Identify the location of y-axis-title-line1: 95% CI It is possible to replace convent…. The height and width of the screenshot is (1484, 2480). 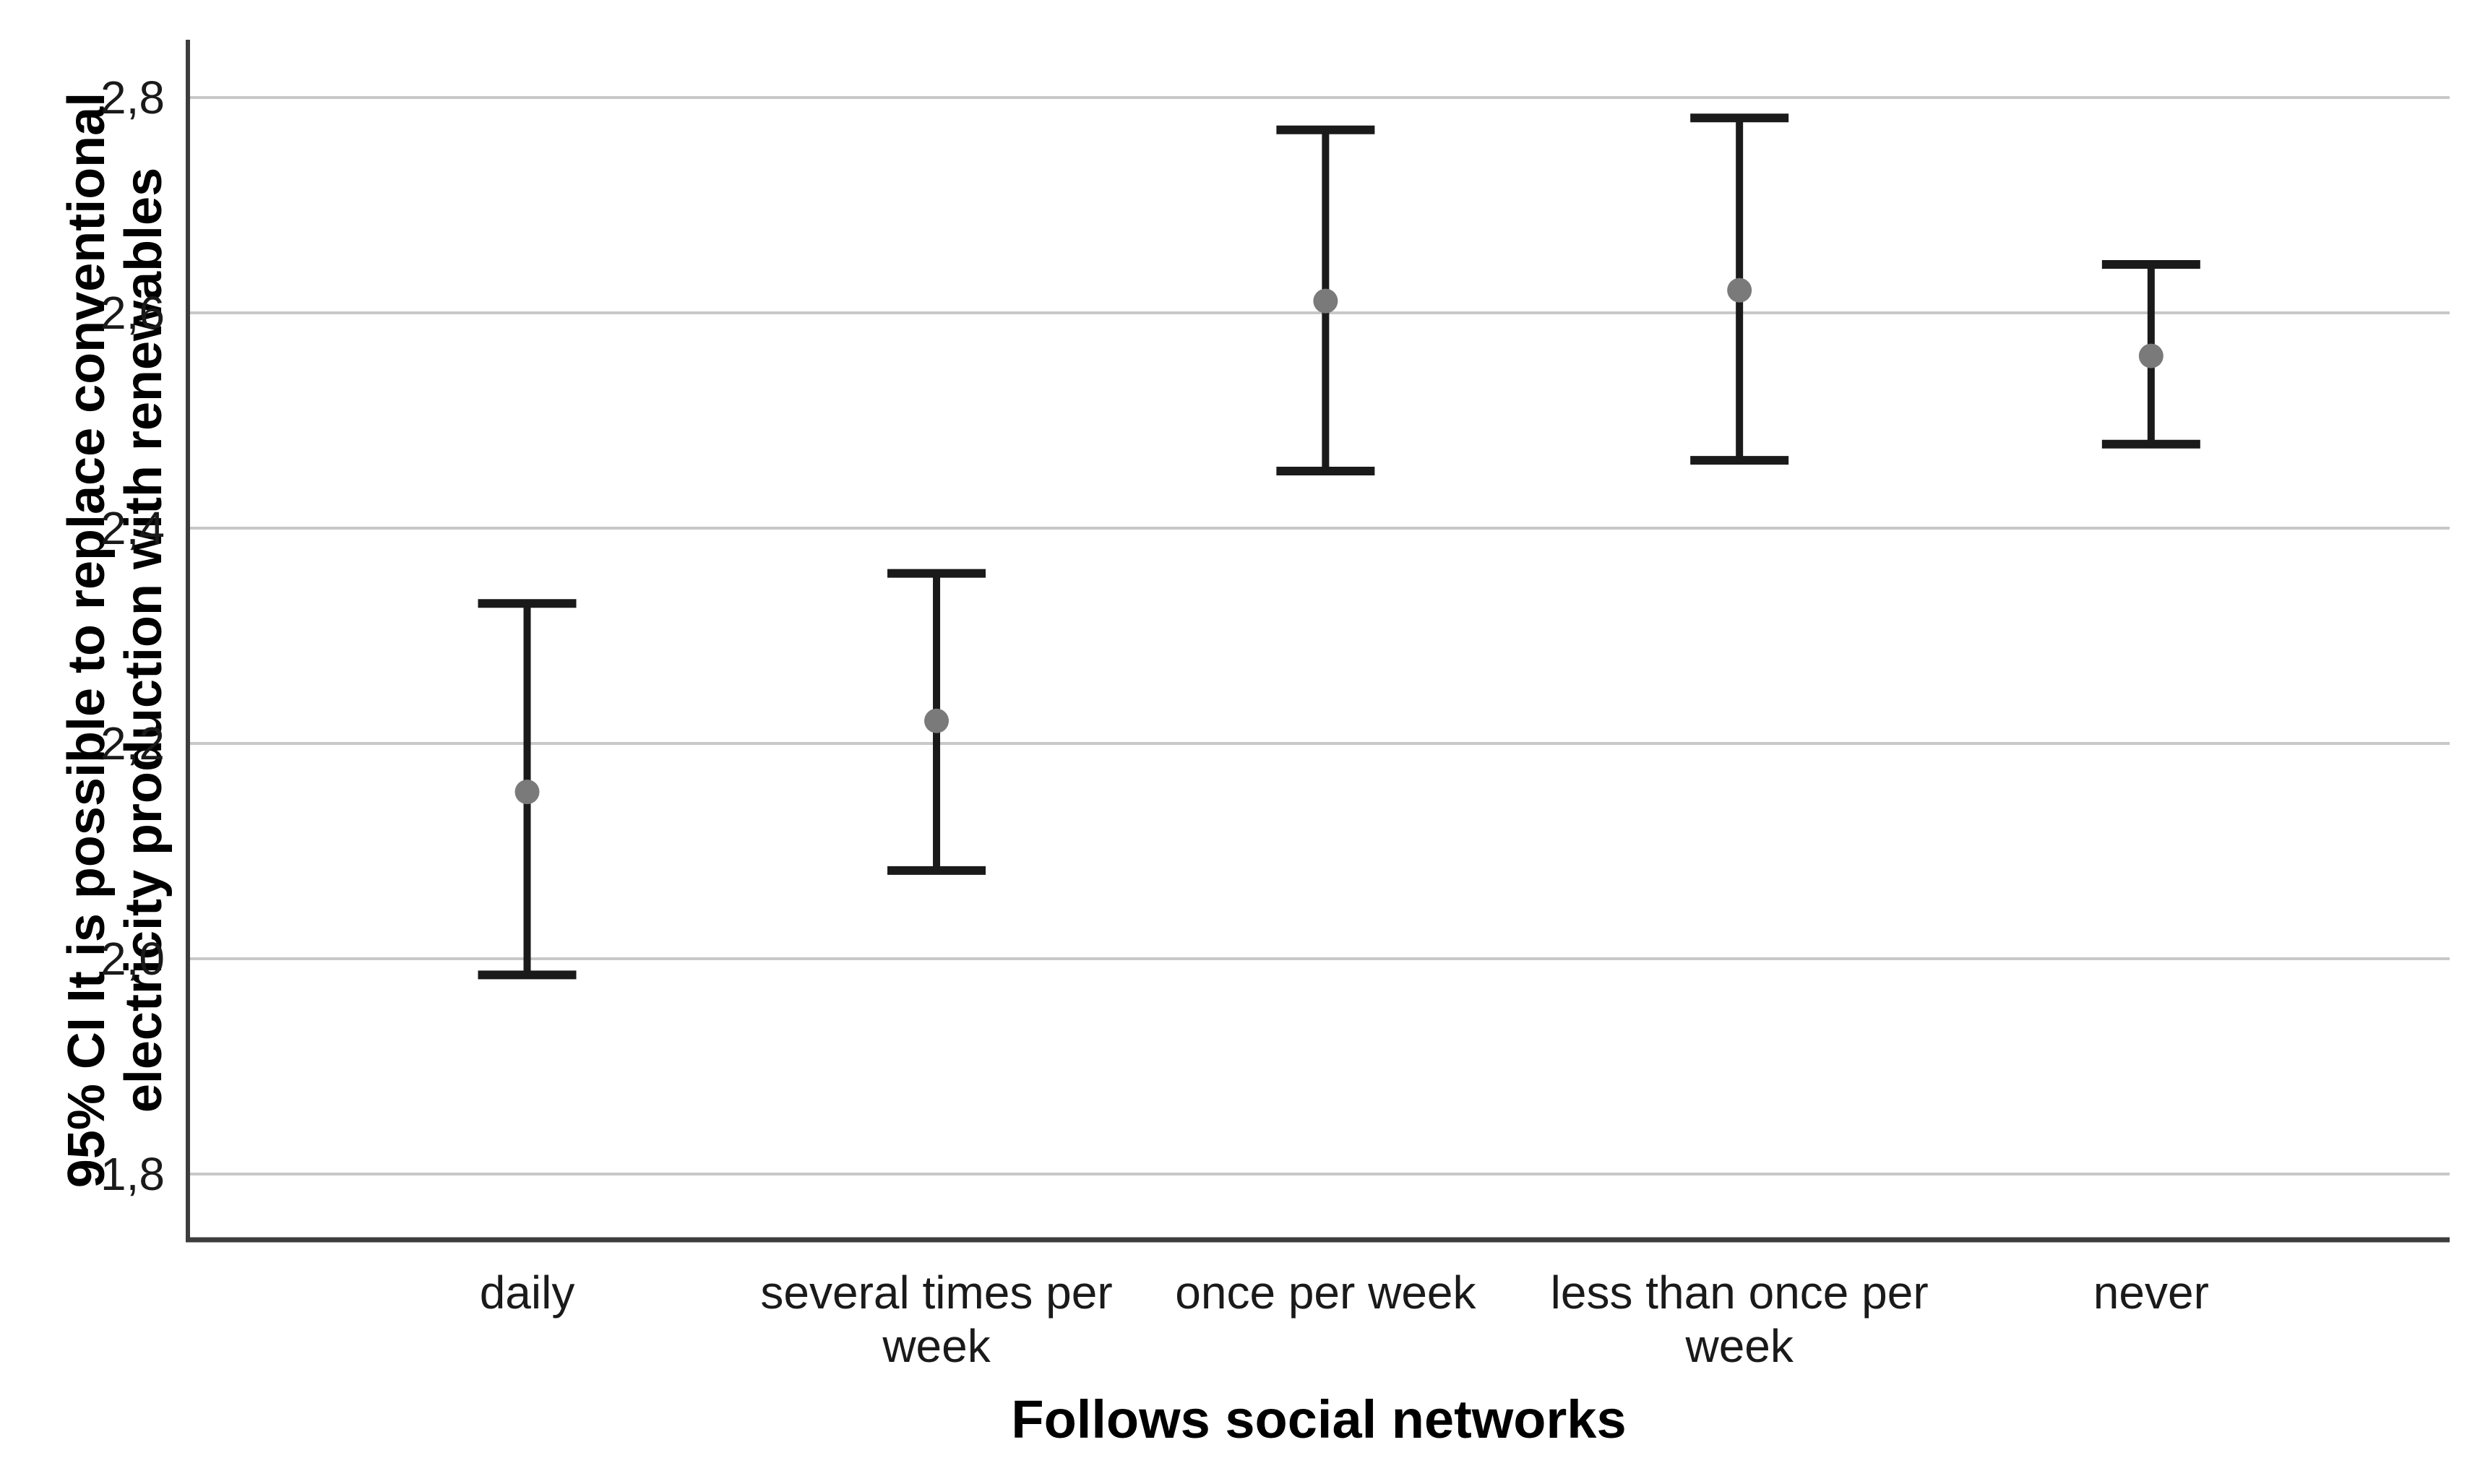
(86, 640).